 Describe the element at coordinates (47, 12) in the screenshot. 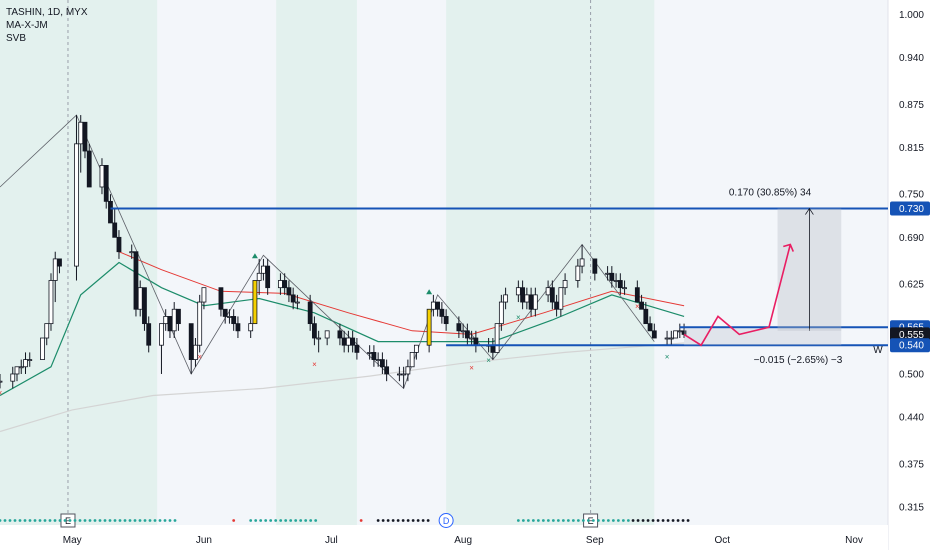

I see `symbol-line: TASHIN, 1D, MYX` at that location.